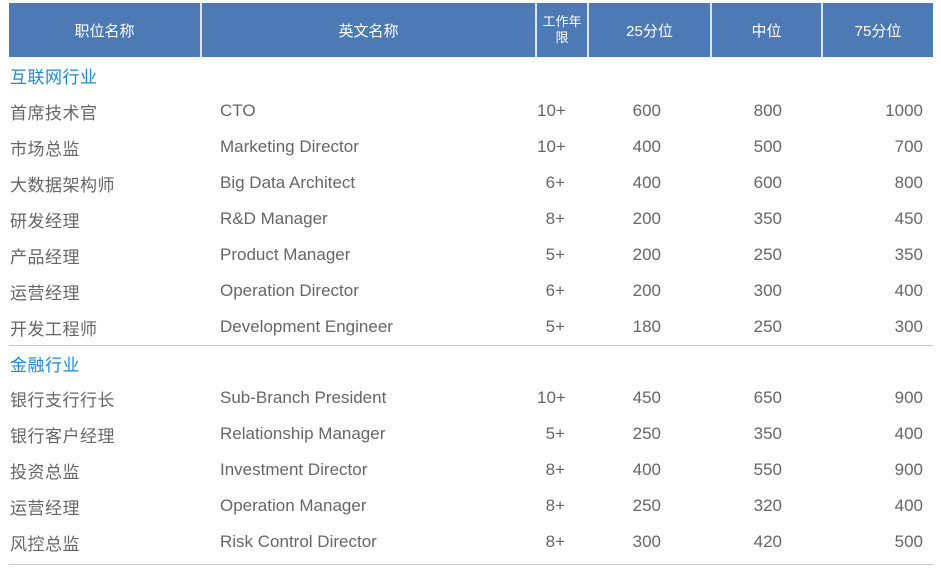  What do you see at coordinates (767, 146) in the screenshot?
I see `cell-median: 500` at bounding box center [767, 146].